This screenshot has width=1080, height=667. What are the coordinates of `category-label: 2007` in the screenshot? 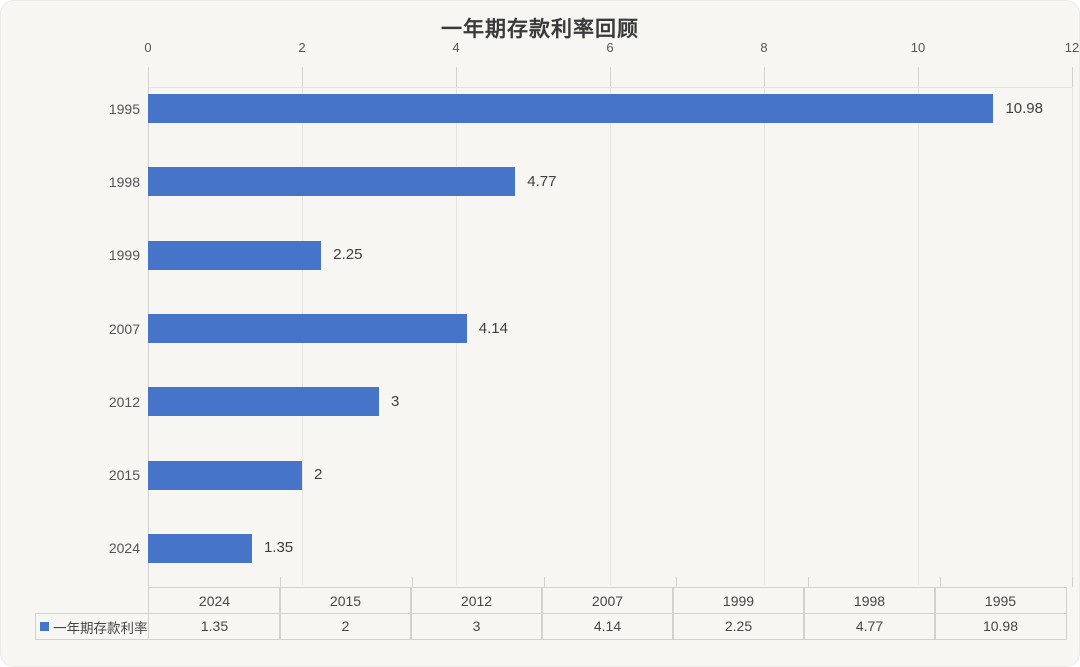 It's located at (124, 328).